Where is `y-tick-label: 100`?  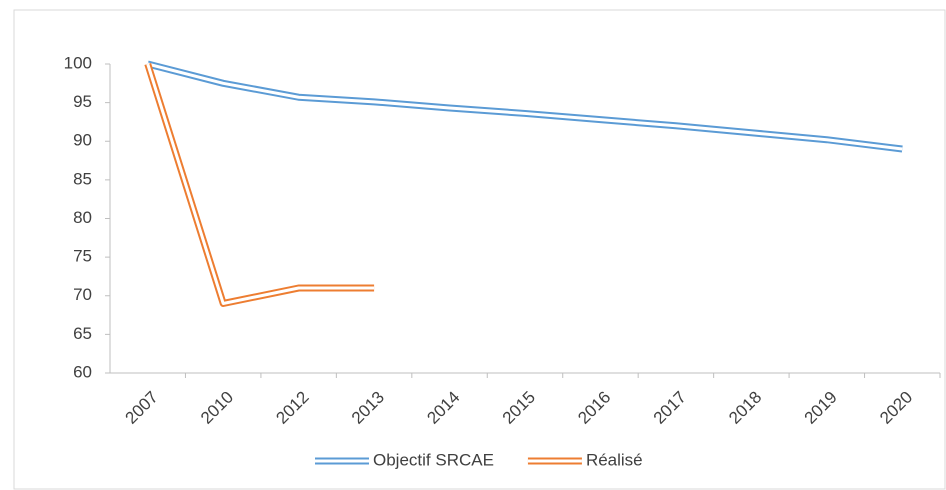 y-tick-label: 100 is located at coordinates (78, 62).